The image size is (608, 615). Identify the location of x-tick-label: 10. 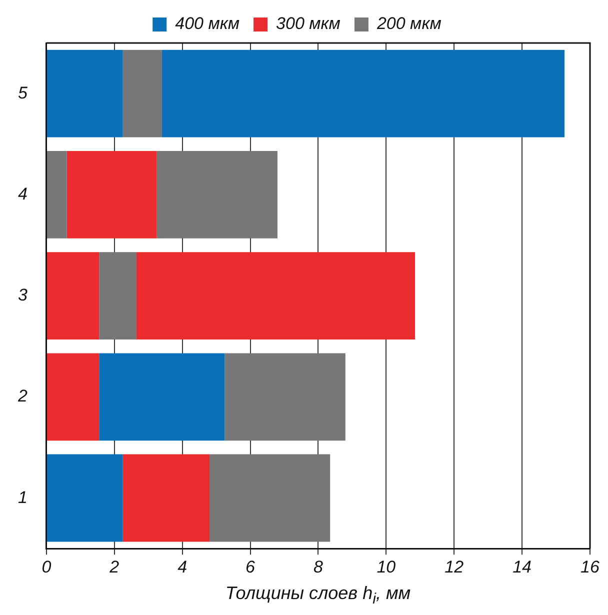
(386, 567).